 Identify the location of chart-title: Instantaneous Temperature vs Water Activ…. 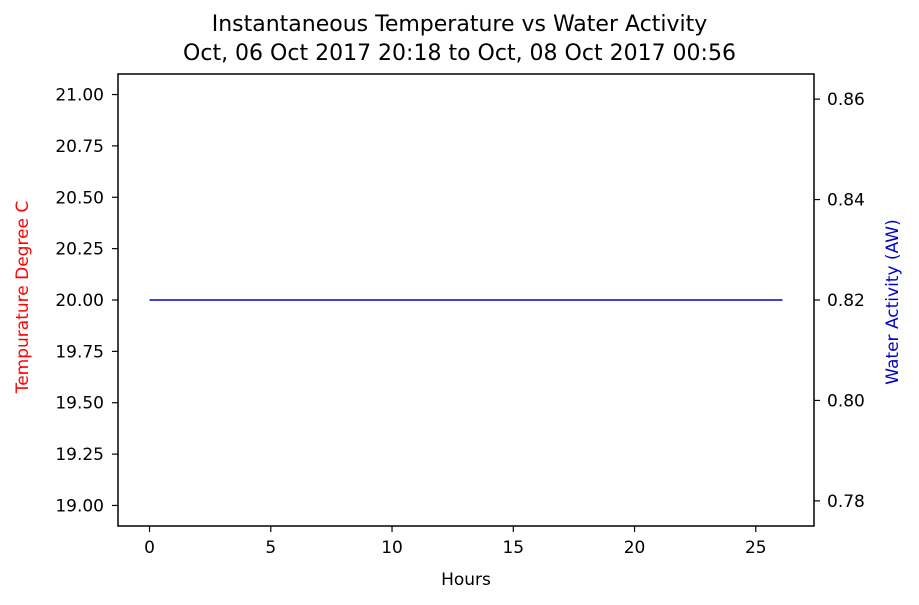
(459, 24).